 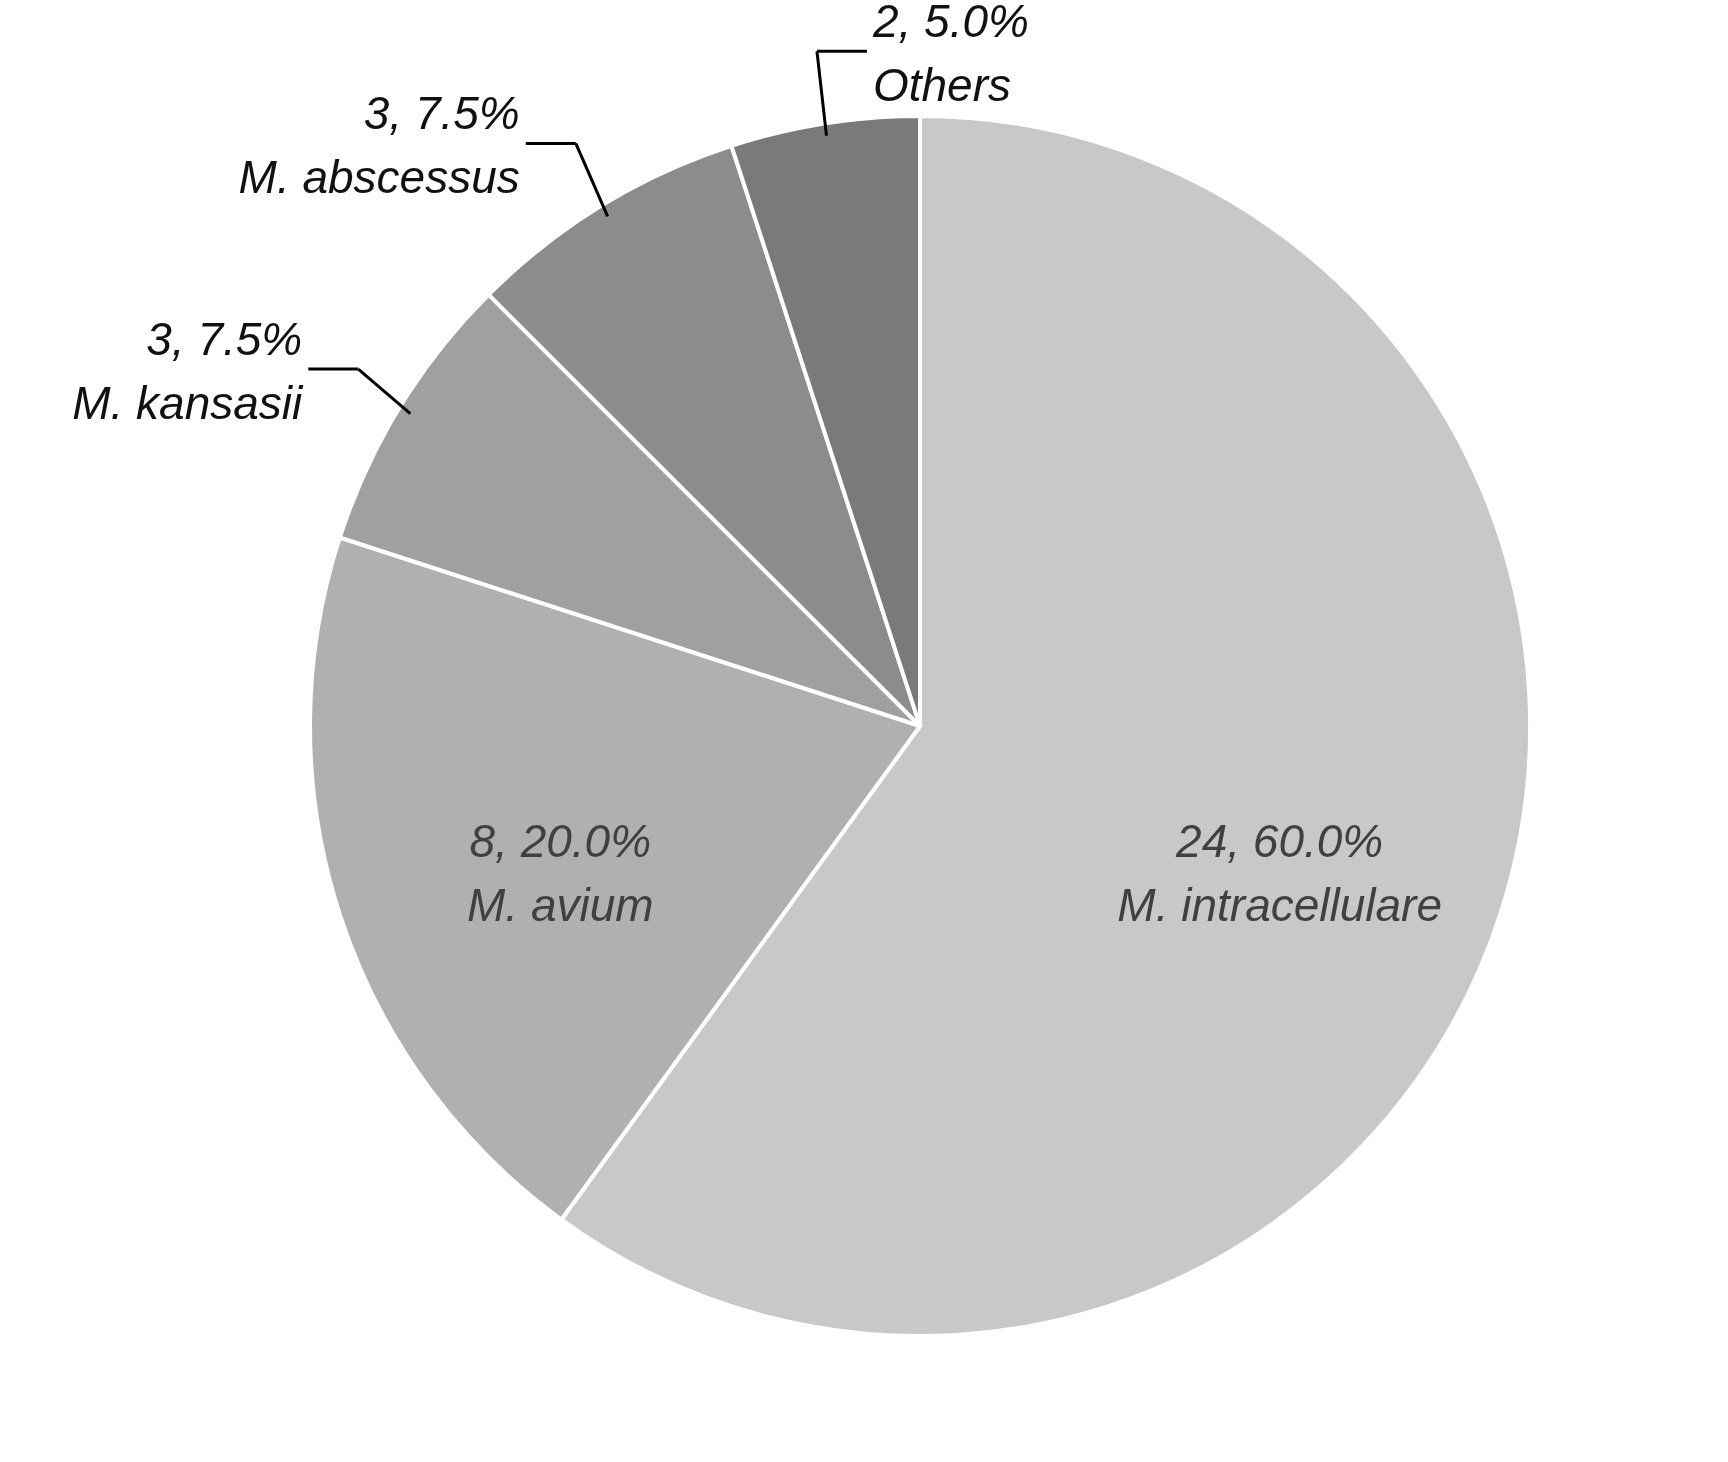 I want to click on slice-label: Others, so click(x=941, y=85).